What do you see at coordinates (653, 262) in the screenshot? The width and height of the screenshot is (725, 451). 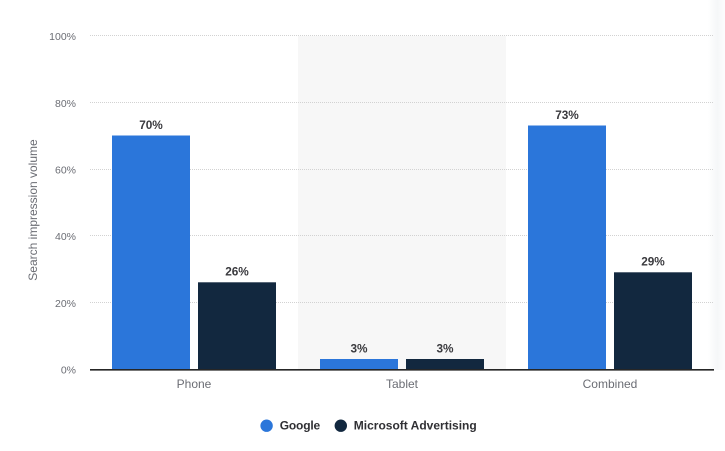 I see `svg-text: 29%` at bounding box center [653, 262].